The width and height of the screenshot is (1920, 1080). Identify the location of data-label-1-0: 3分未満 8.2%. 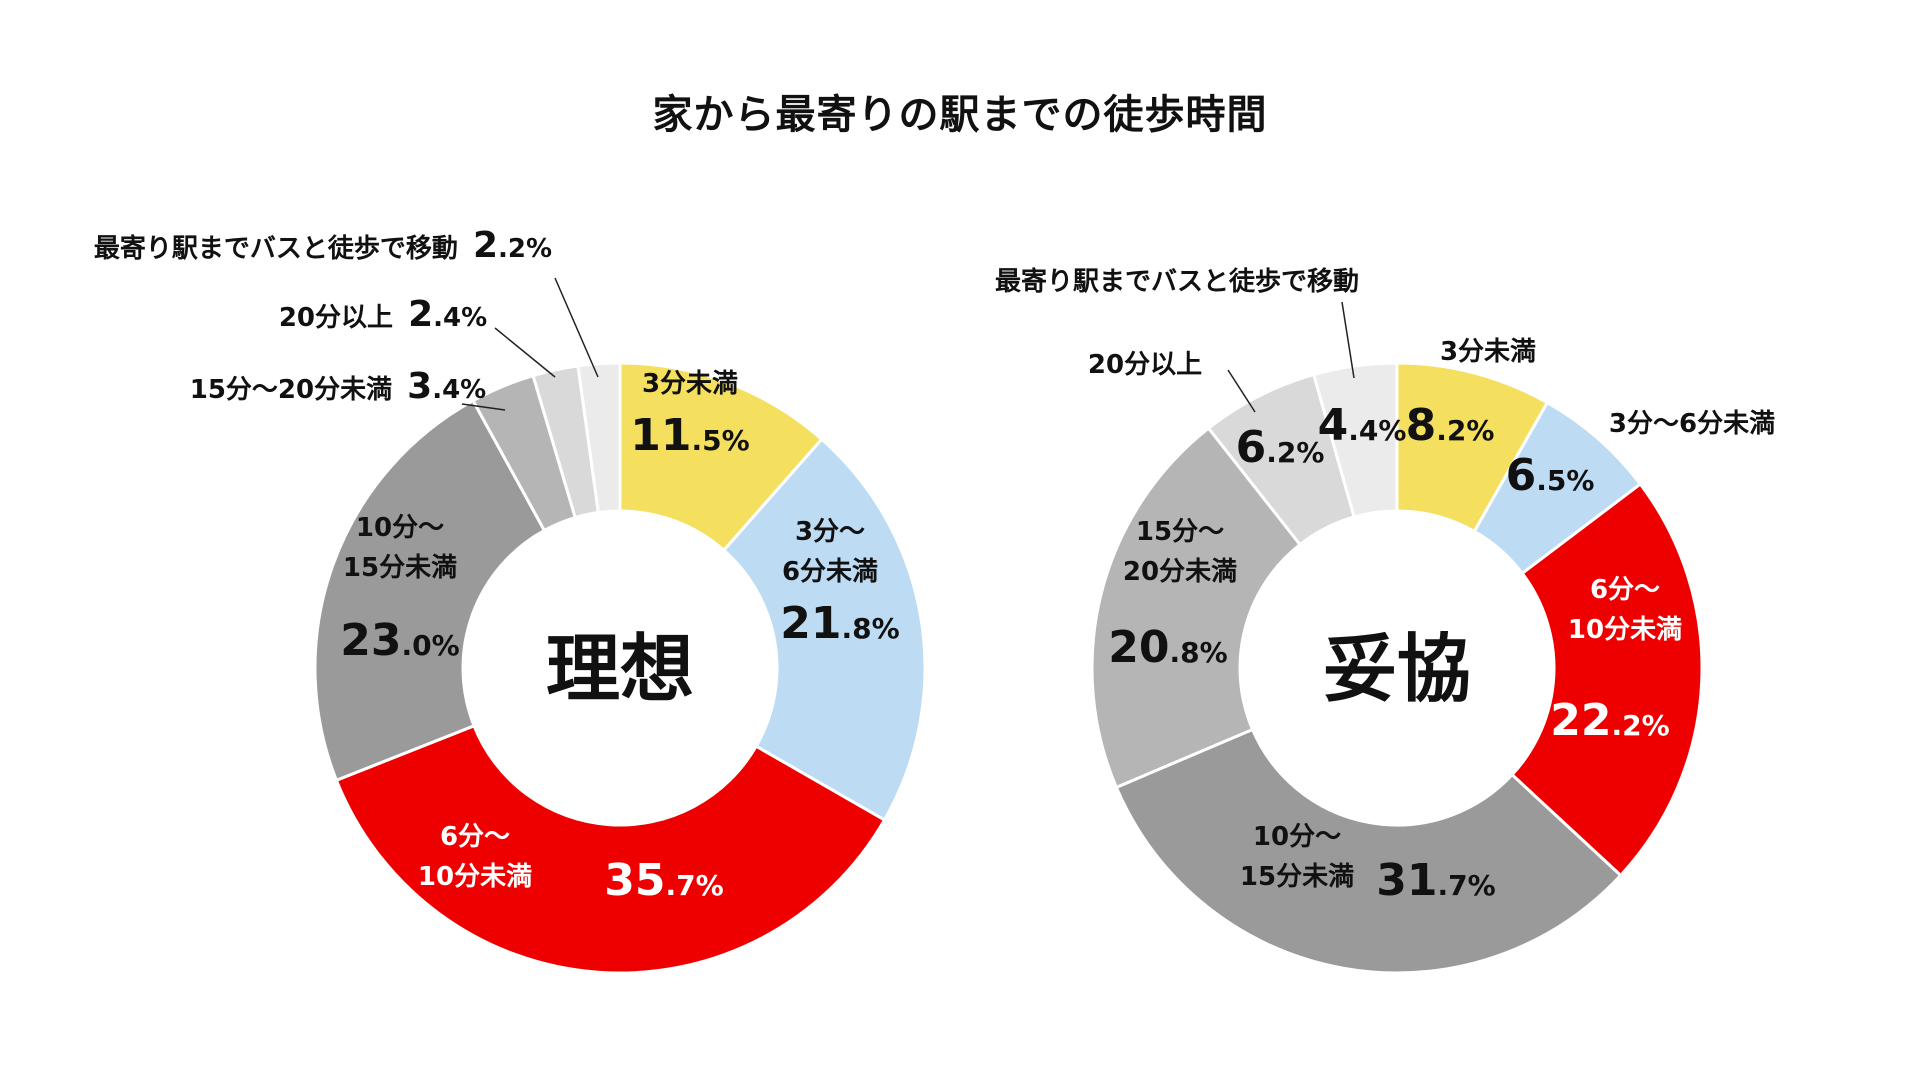
(1471, 394).